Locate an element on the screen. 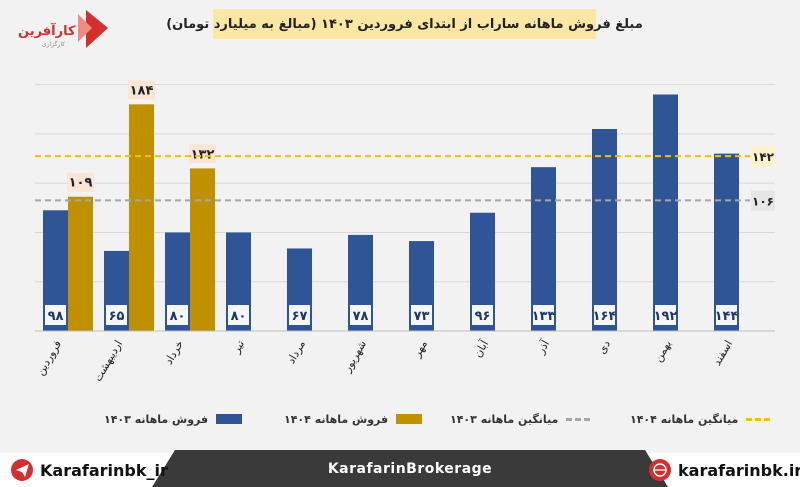 Image resolution: width=800 pixels, height=487 pixels. logo-mark-icon is located at coordinates (93, 29).